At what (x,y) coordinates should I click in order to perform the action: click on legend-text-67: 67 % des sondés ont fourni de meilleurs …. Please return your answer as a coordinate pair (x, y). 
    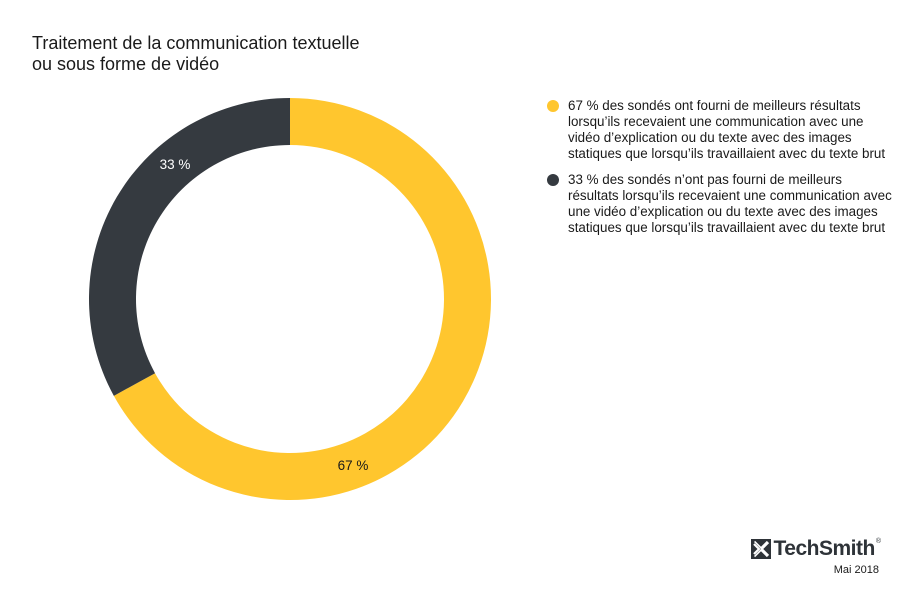
    Looking at the image, I should click on (727, 129).